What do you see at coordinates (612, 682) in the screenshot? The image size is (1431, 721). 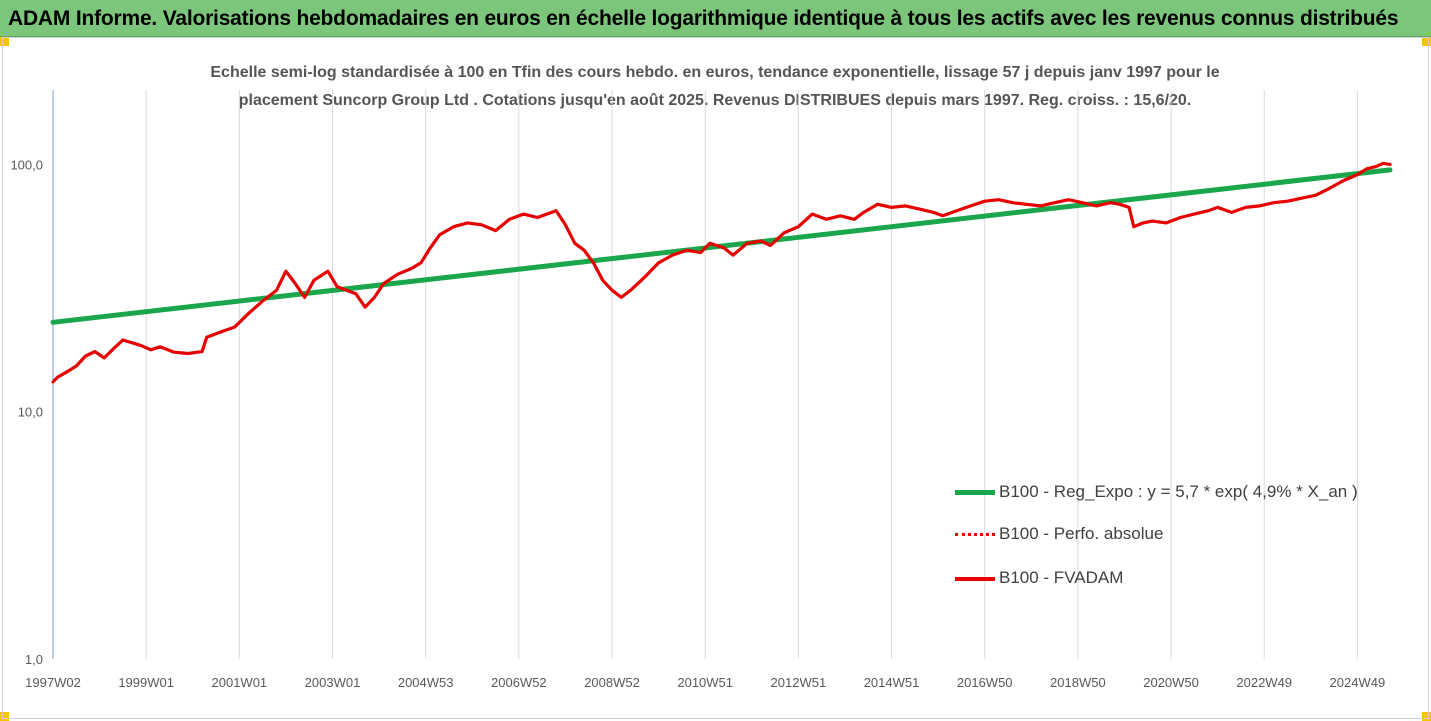 I see `x-tick-label: 2008W52` at bounding box center [612, 682].